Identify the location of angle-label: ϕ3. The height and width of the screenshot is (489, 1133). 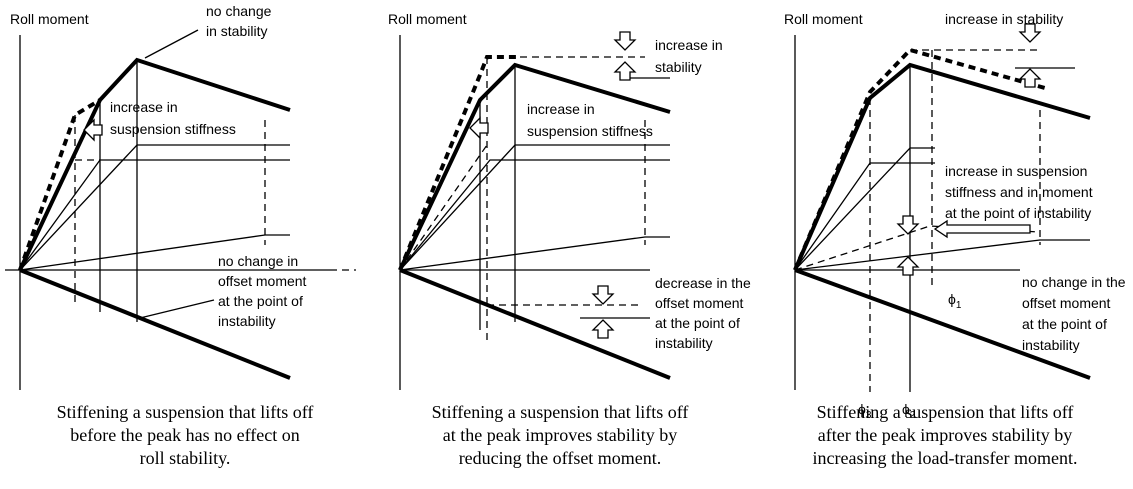
(865, 411).